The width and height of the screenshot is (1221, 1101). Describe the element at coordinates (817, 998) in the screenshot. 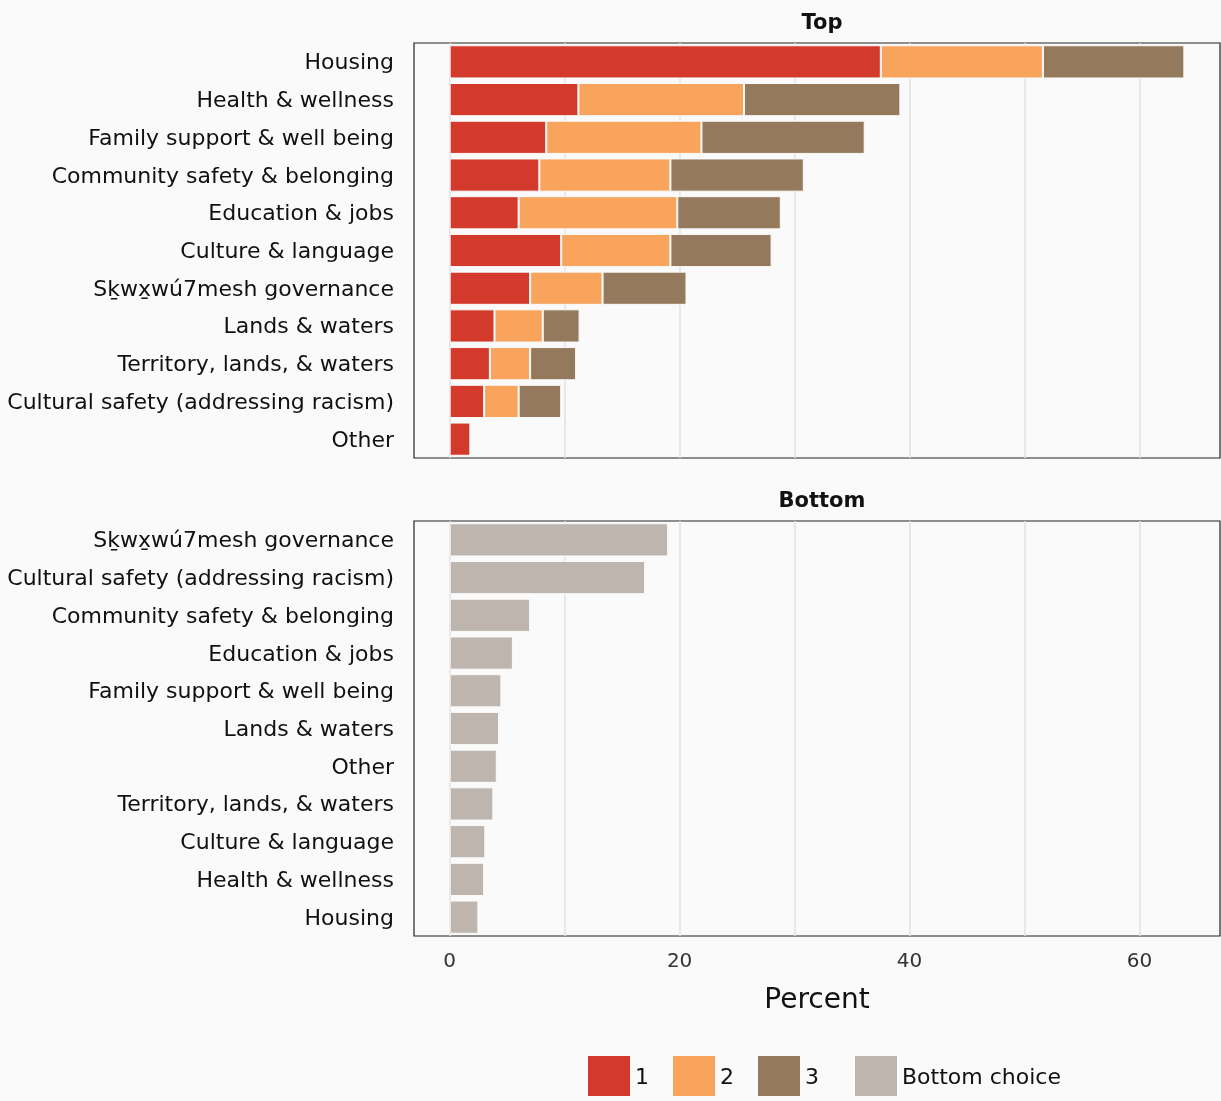

I see `x-axis-title: Percent` at that location.